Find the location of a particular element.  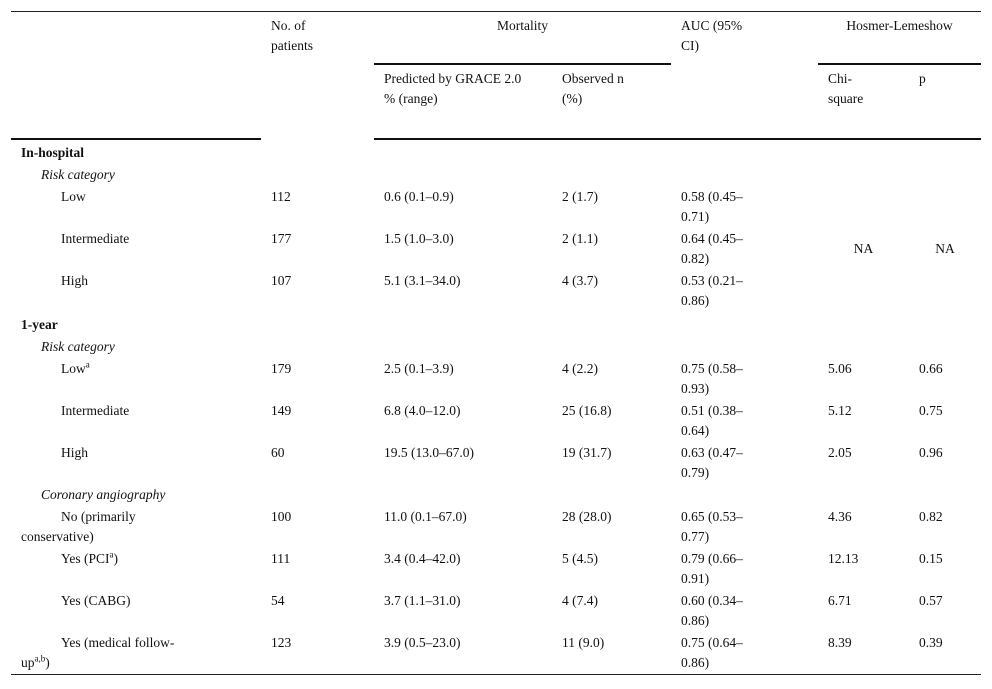

subsection-coronary-angiography: Coronary angiography is located at coordinates (496, 495).